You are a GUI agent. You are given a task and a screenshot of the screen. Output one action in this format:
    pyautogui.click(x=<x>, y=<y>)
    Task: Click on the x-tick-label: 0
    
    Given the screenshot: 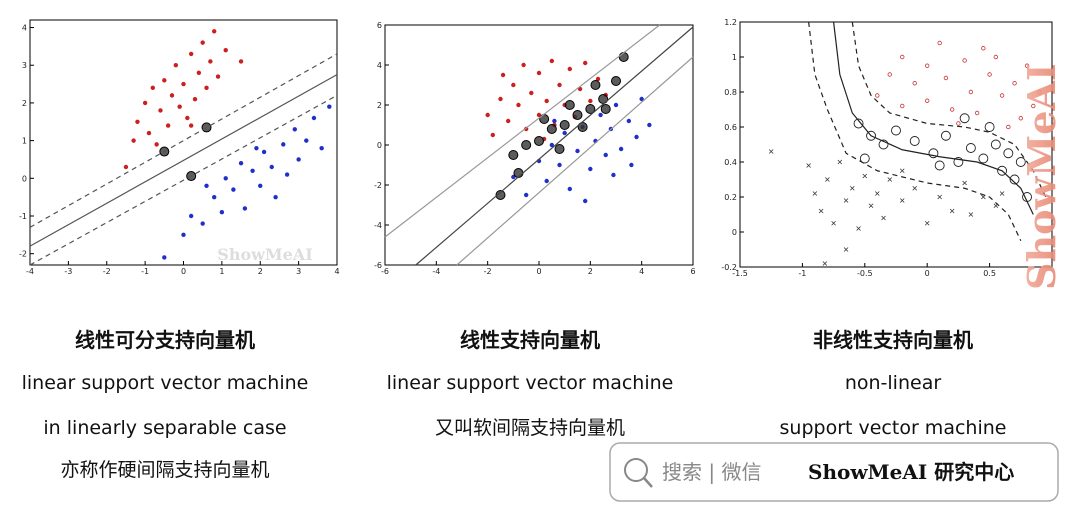 What is the action you would take?
    pyautogui.click(x=927, y=273)
    